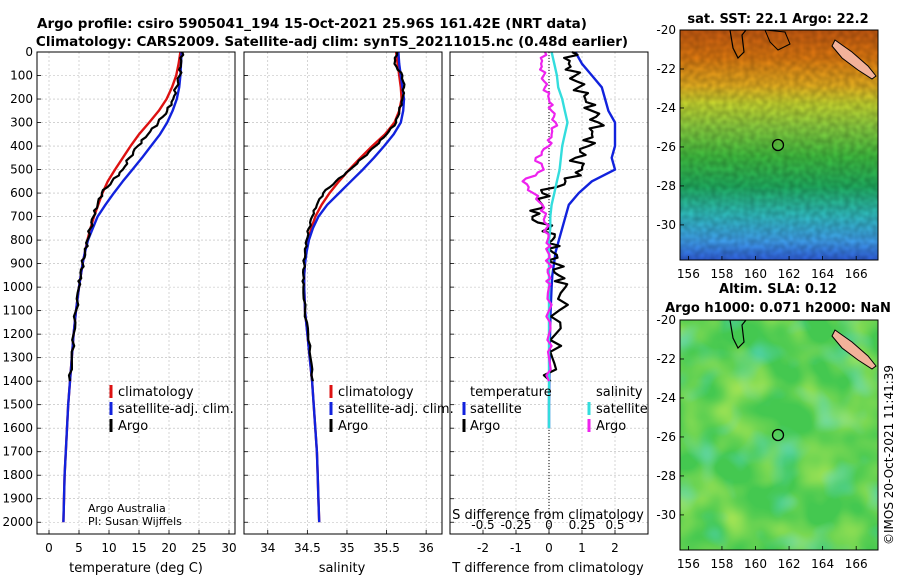 The height and width of the screenshot is (580, 900). What do you see at coordinates (889, 455) in the screenshot?
I see `timestamp: ©IMOS 20-Oct-2021 11:41:39` at bounding box center [889, 455].